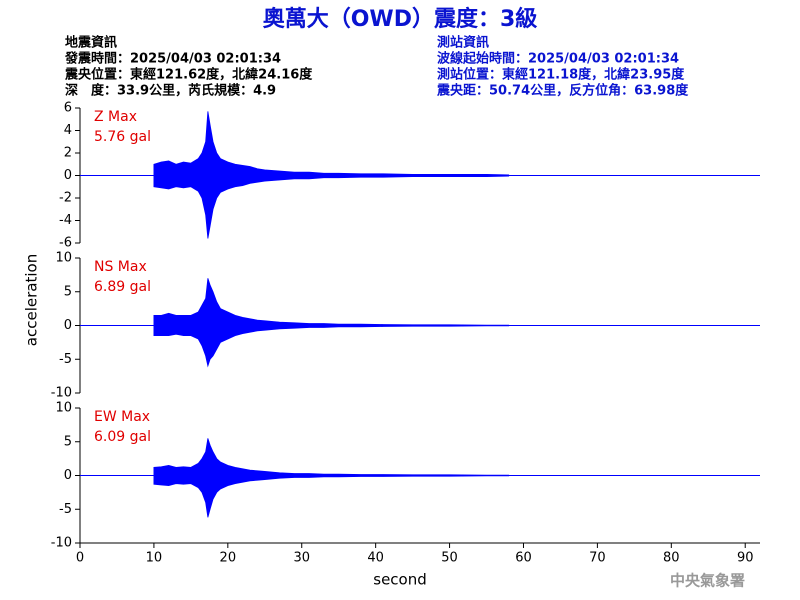 The width and height of the screenshot is (800, 600). I want to click on chart-title: 奧萬大（OWD）震度：3級, so click(400, 19).